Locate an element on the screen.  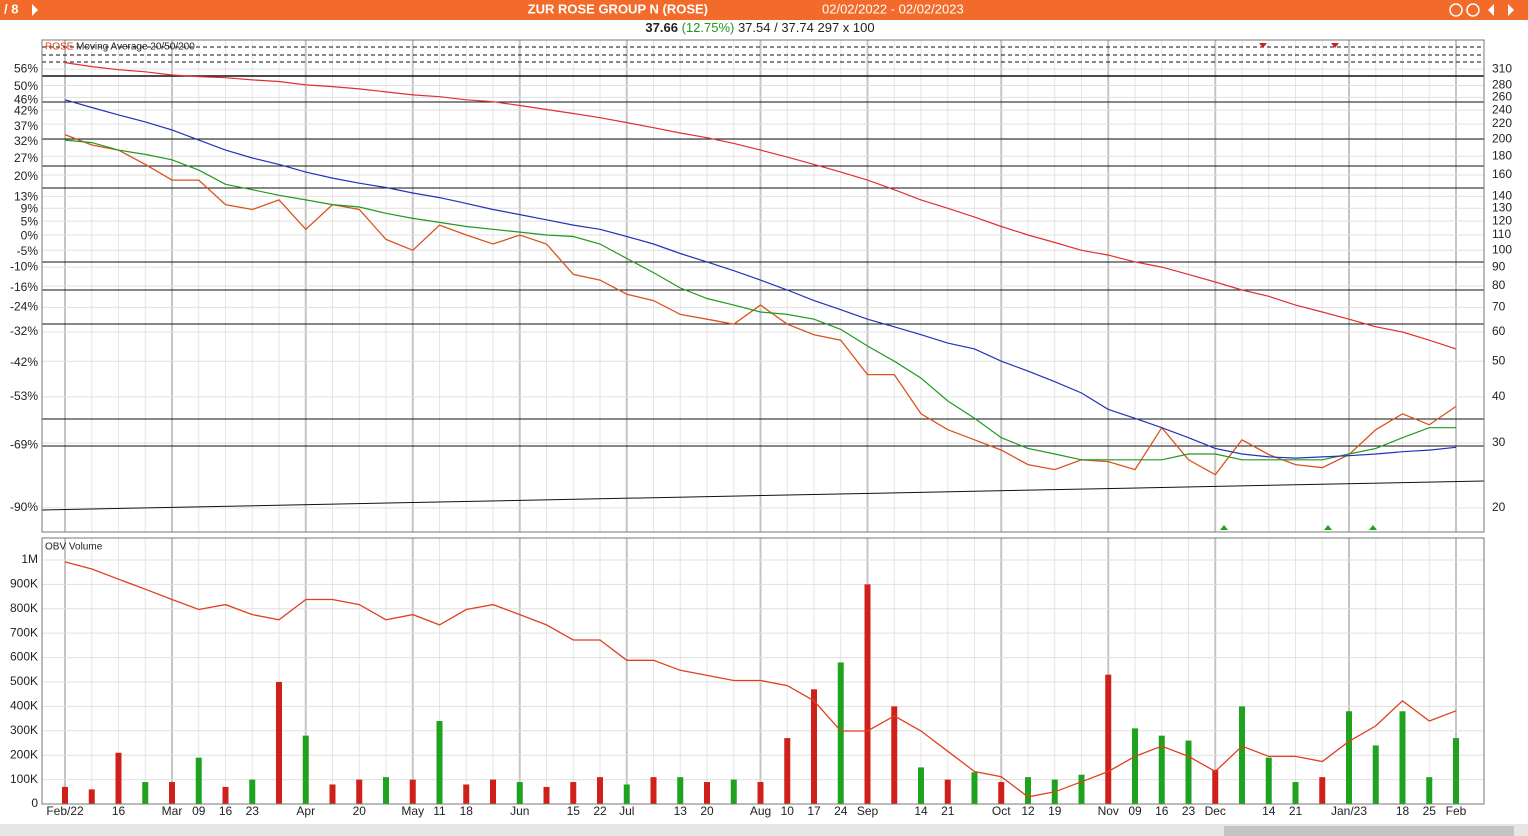
y-tick-label: 20 is located at coordinates (1499, 507).